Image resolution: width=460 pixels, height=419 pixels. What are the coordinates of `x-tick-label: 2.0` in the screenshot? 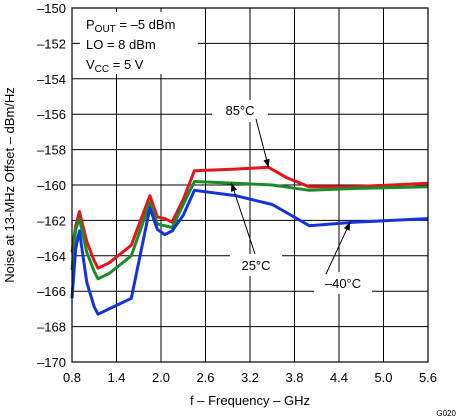 It's located at (161, 377).